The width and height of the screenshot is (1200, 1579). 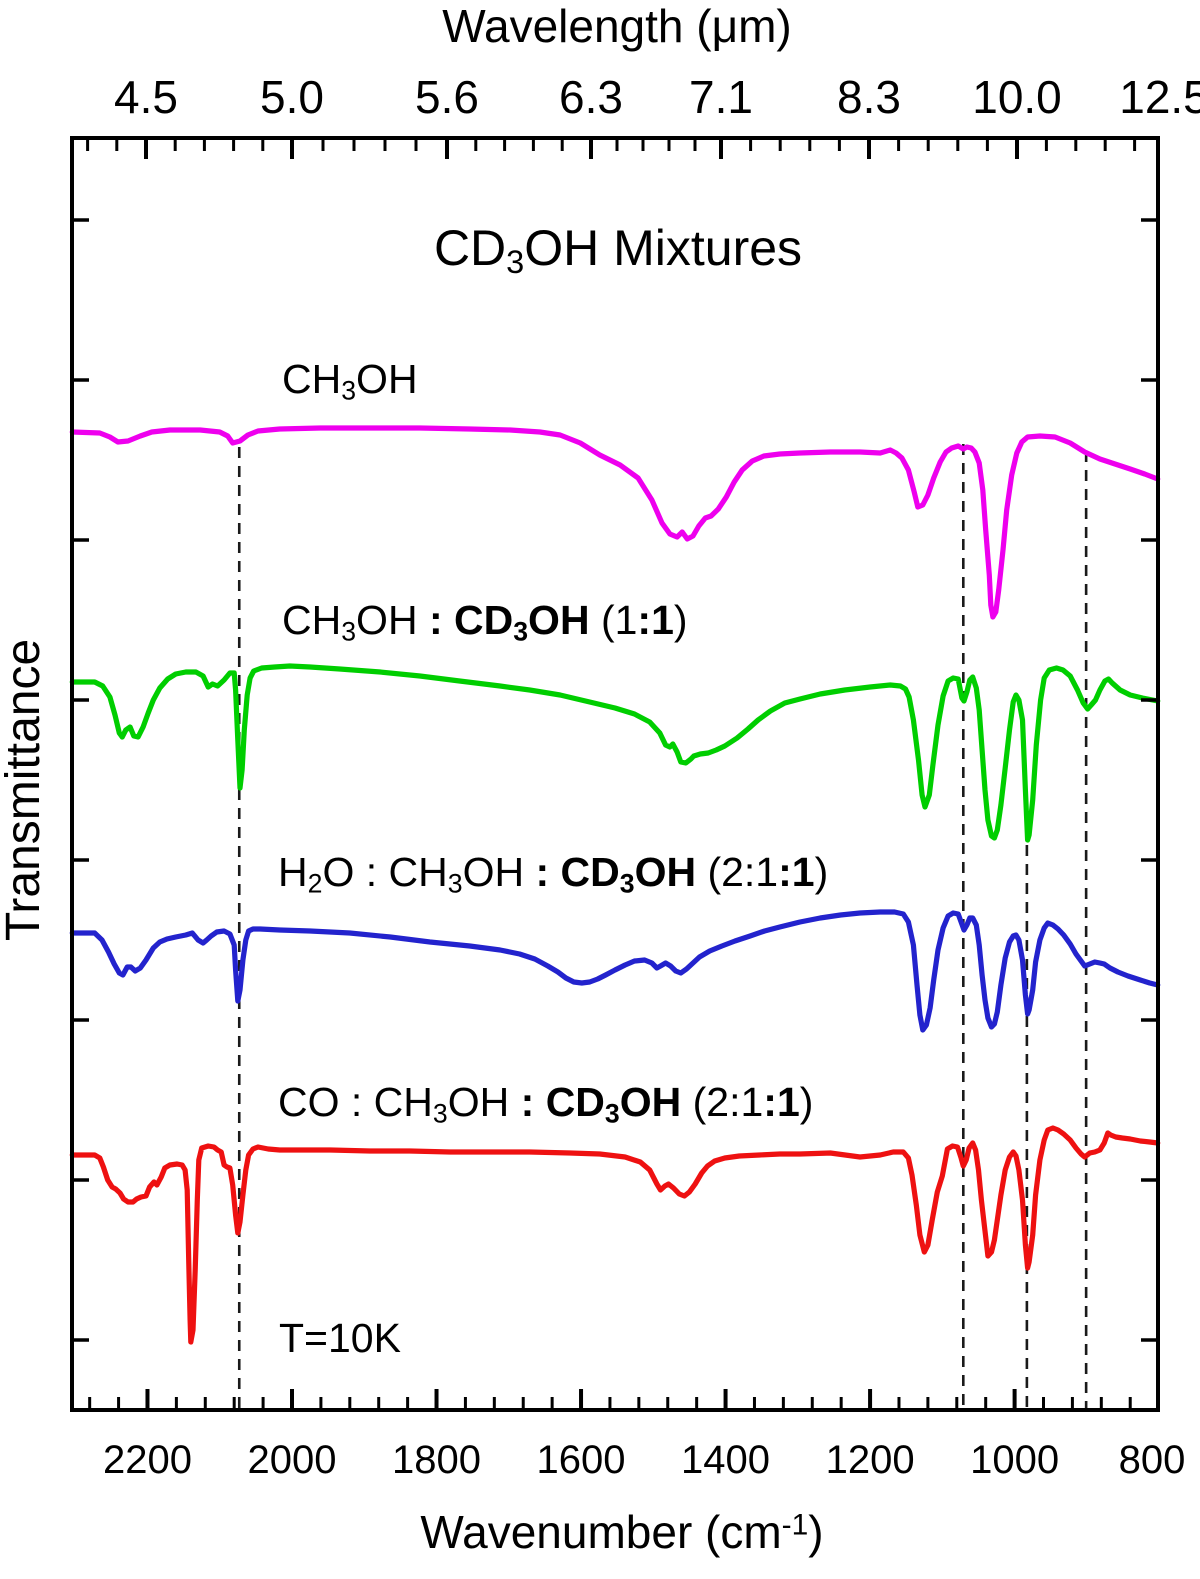 What do you see at coordinates (1152, 1460) in the screenshot?
I see `bottom-tick-label: 800` at bounding box center [1152, 1460].